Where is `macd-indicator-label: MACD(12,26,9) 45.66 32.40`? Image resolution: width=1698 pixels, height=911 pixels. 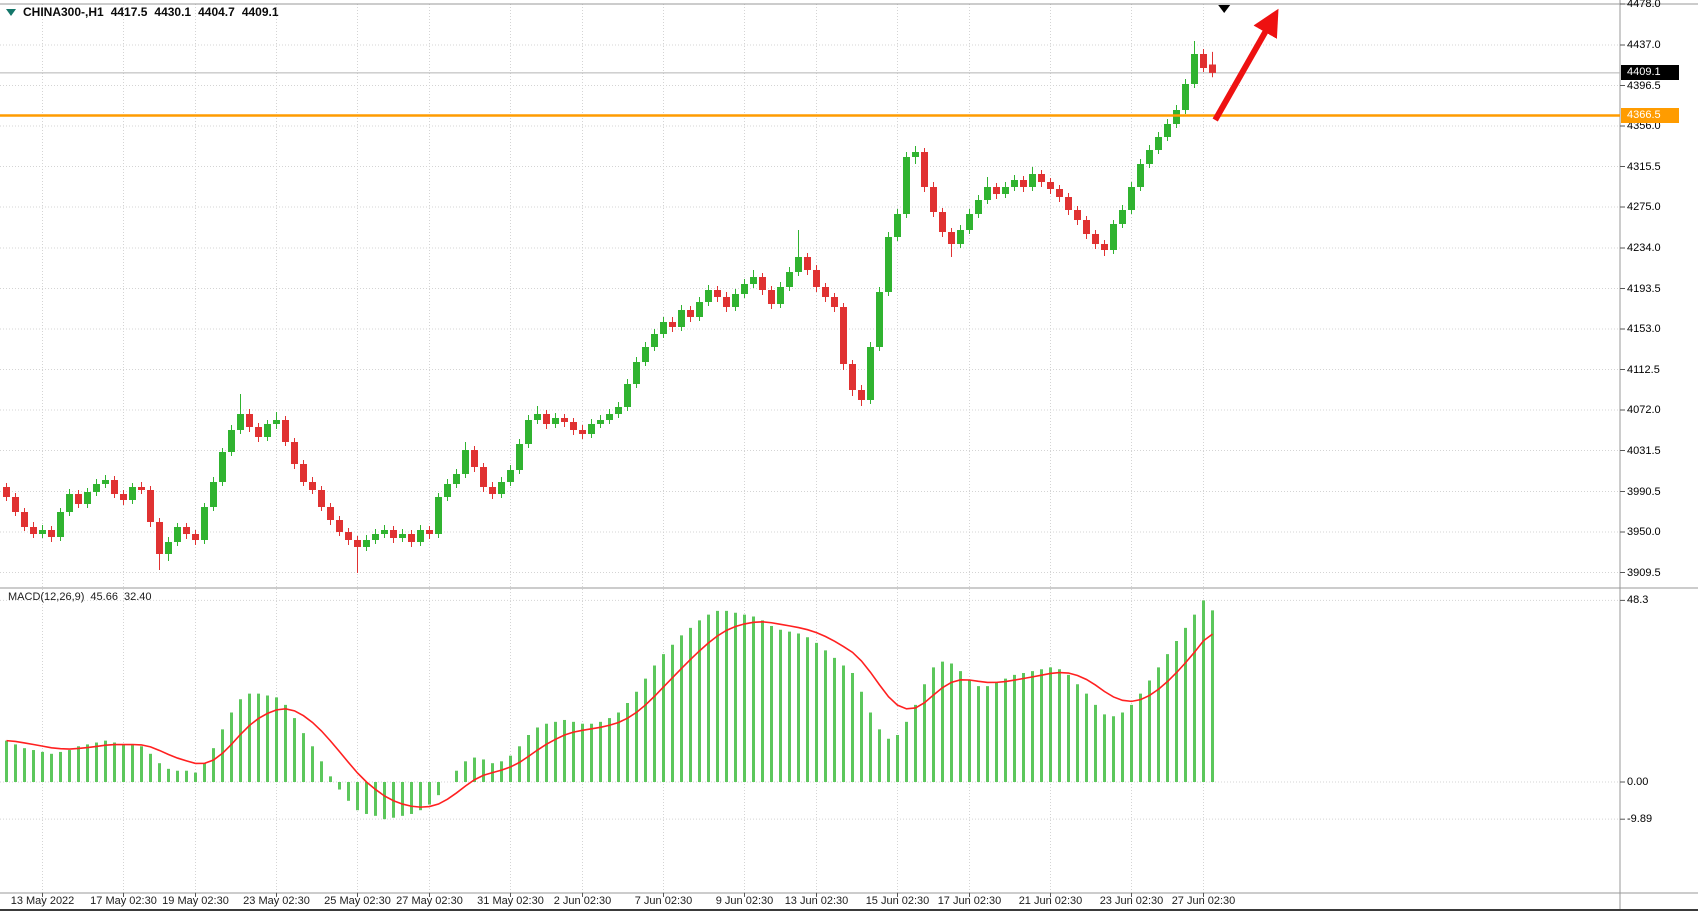 macd-indicator-label: MACD(12,26,9) 45.66 32.40 is located at coordinates (79, 597).